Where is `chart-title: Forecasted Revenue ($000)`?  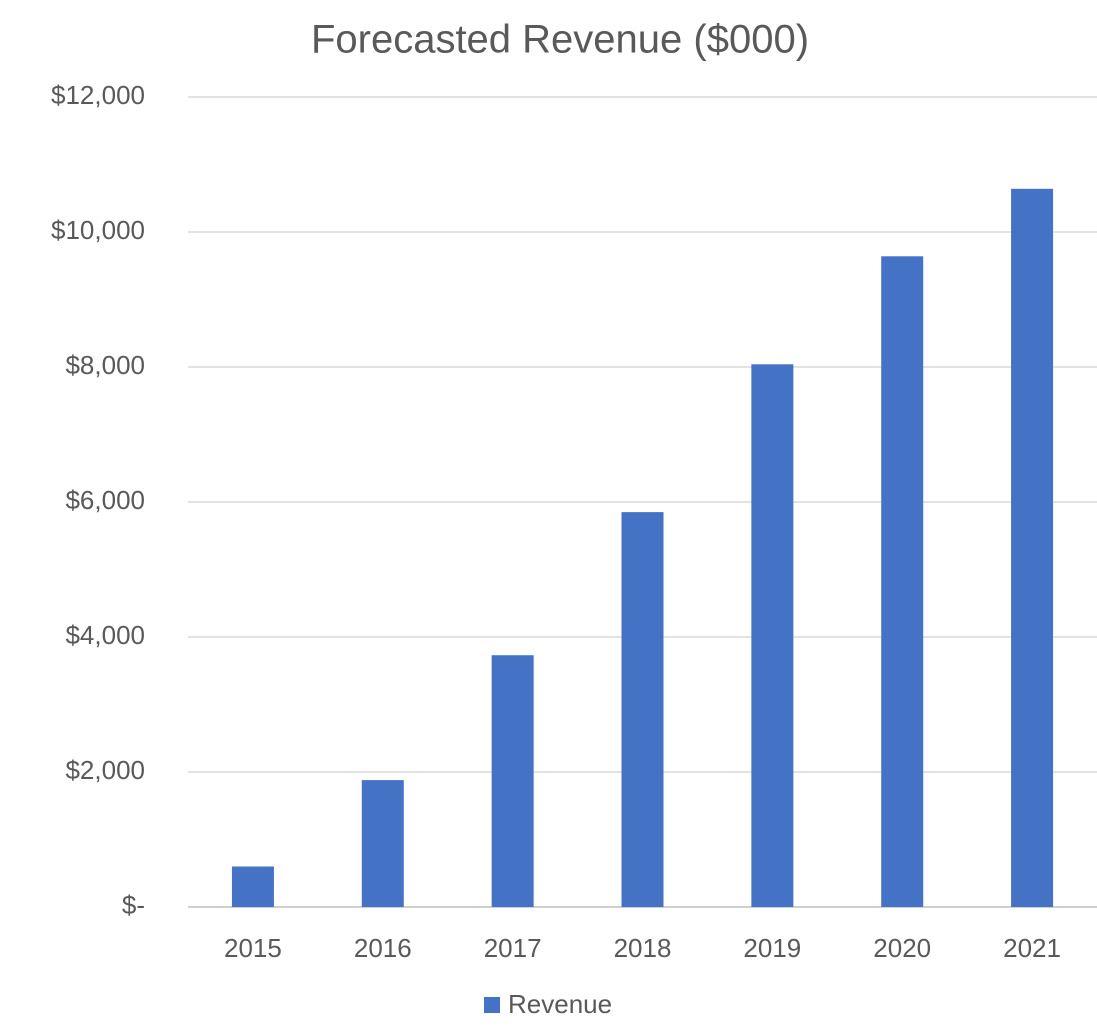 chart-title: Forecasted Revenue ($000) is located at coordinates (560, 40).